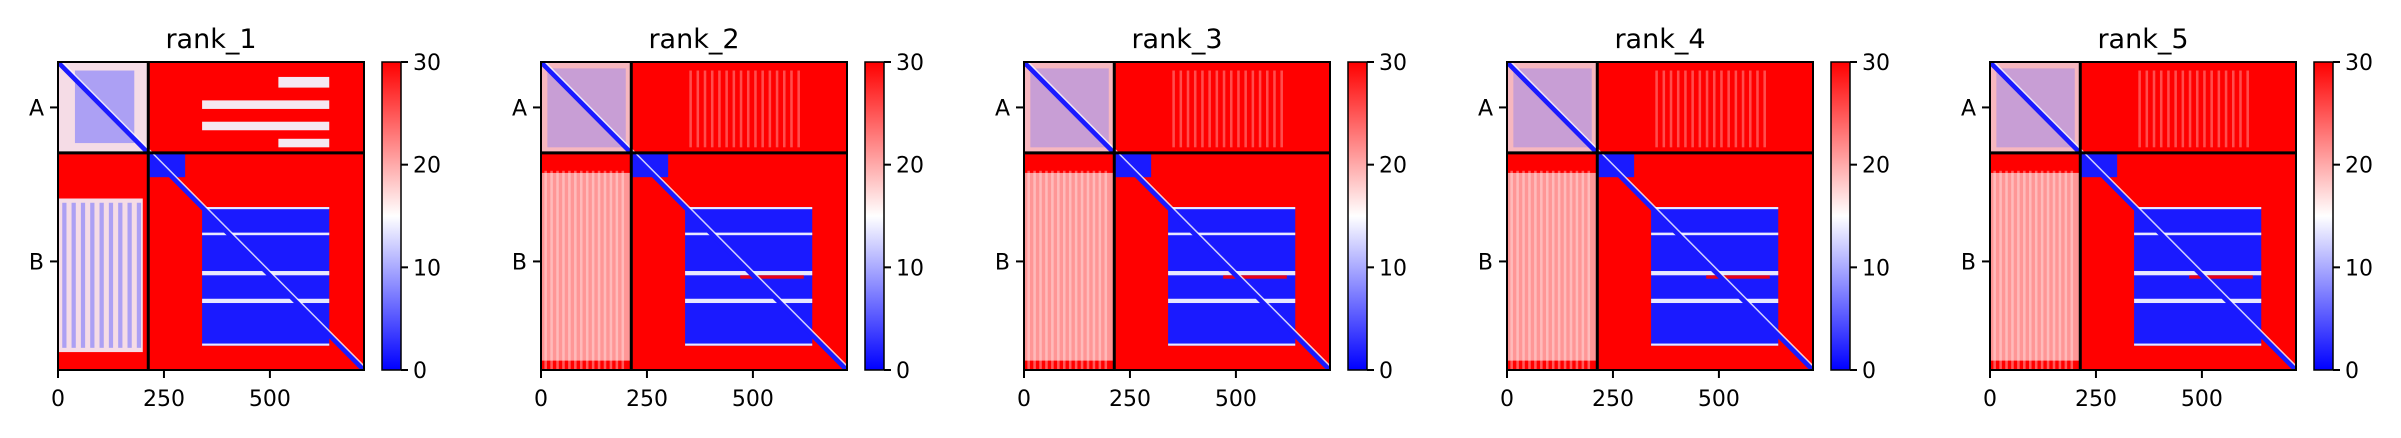 Image resolution: width=2401 pixels, height=438 pixels. Describe the element at coordinates (36, 262) in the screenshot. I see `y-tick-label: B` at that location.